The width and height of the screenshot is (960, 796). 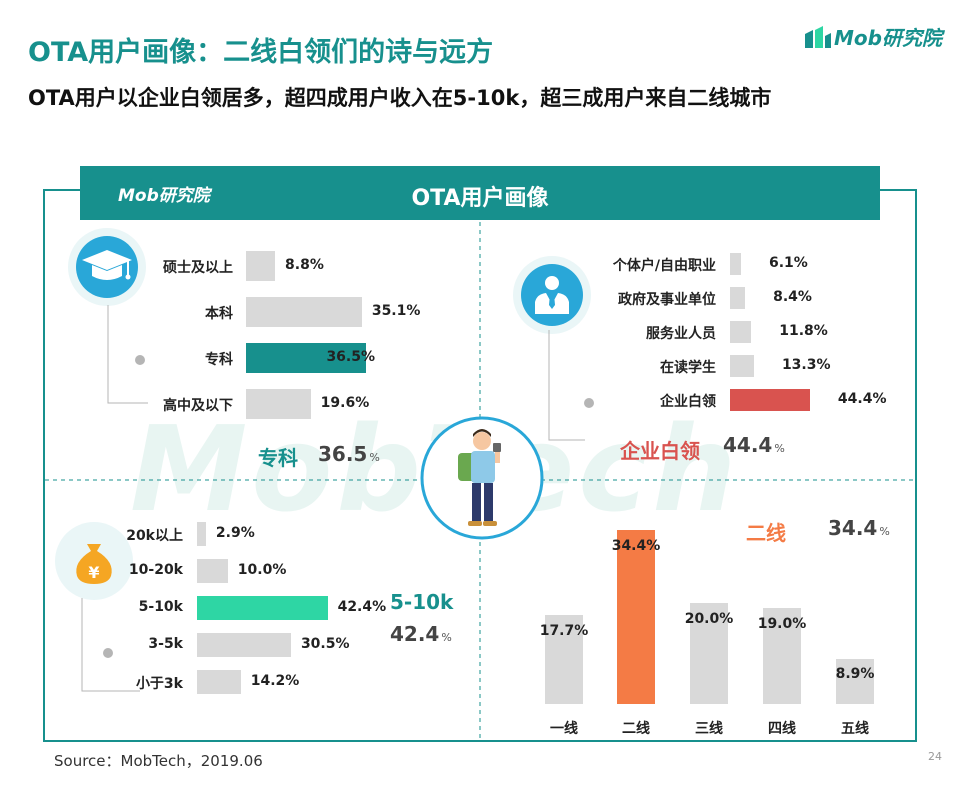 I want to click on highlight-value: 36.5%, so click(x=349, y=454).